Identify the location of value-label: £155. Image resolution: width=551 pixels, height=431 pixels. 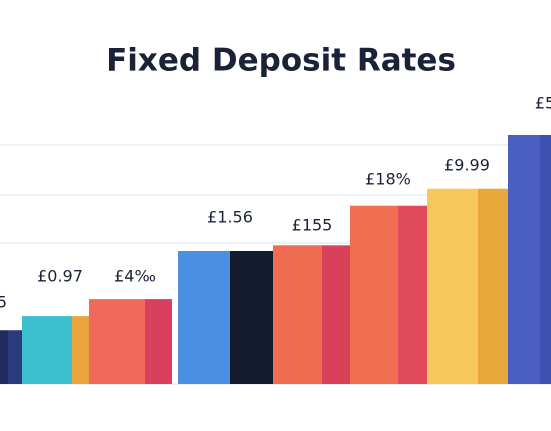
(312, 225).